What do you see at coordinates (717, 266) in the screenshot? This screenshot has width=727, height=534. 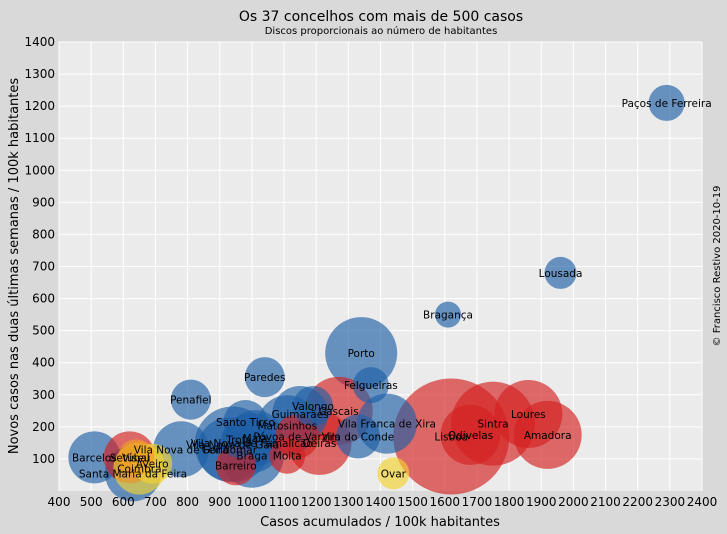 I see `credit-text: © Francisco Restivo 2020-10-19` at bounding box center [717, 266].